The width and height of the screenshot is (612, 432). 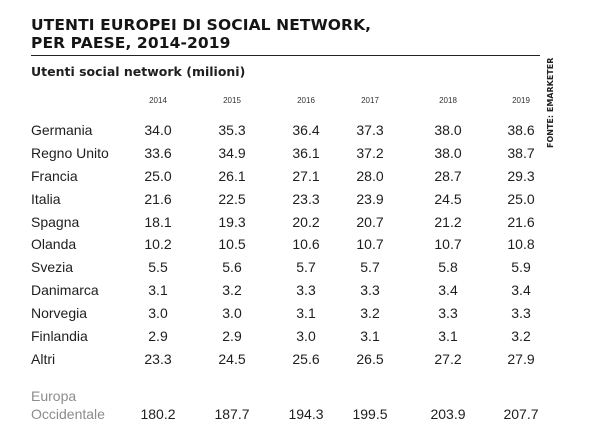 I want to click on row-label: Danimarca, so click(x=65, y=290).